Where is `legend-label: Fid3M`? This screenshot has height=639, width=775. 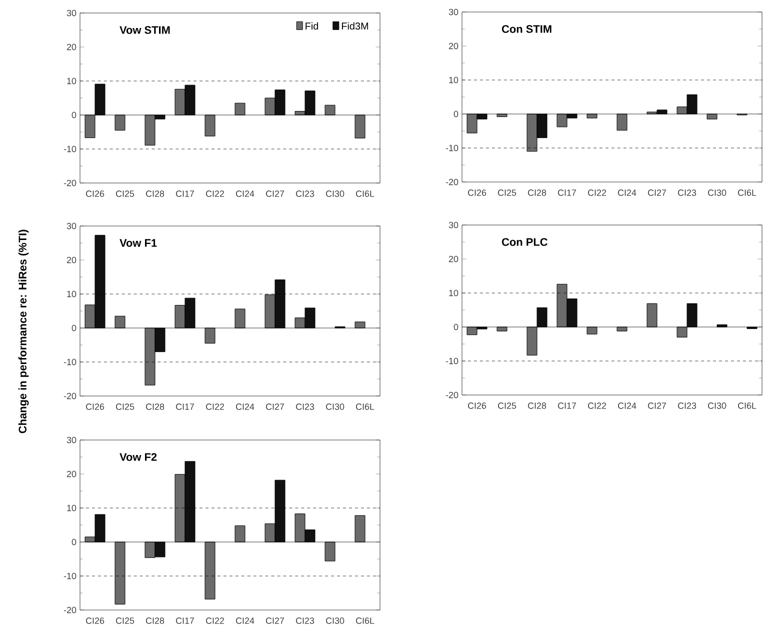
legend-label: Fid3M is located at coordinates (355, 26).